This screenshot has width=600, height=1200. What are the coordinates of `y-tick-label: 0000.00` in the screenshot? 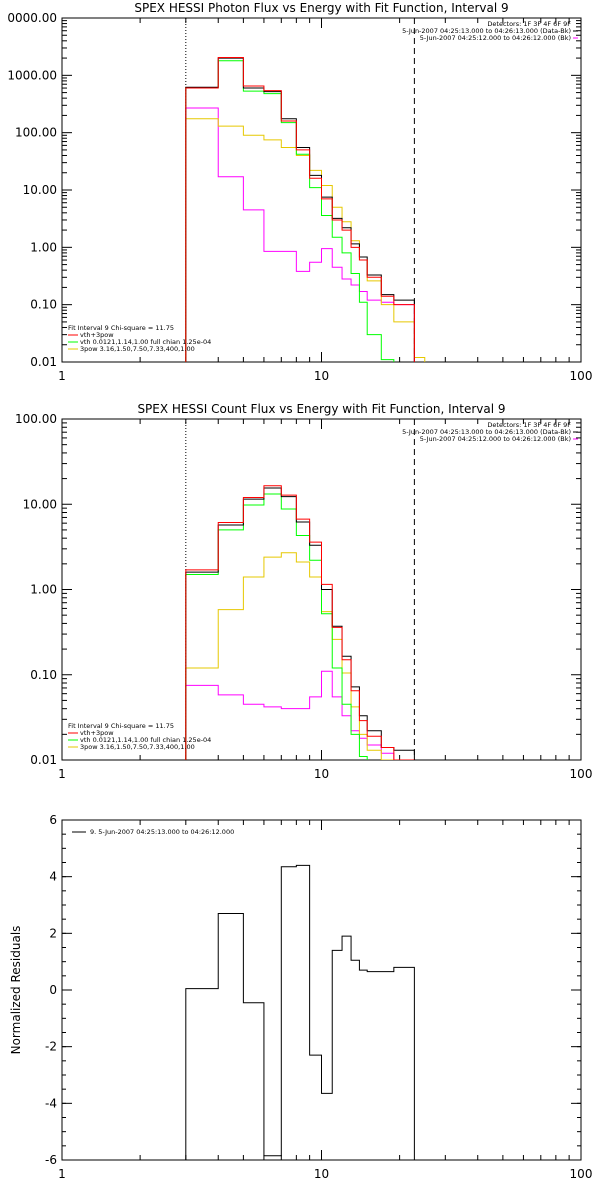 It's located at (32, 18).